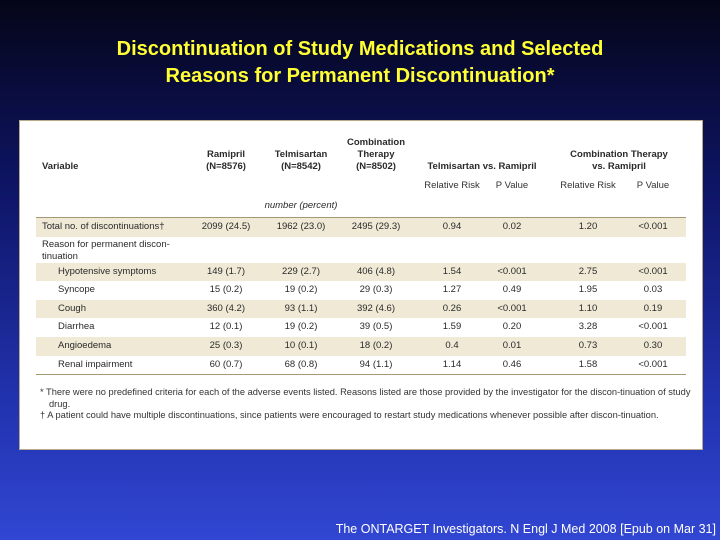 This screenshot has height=540, width=720. What do you see at coordinates (106, 250) in the screenshot?
I see `reason-label: Reason for permanent discon-tinuation` at bounding box center [106, 250].